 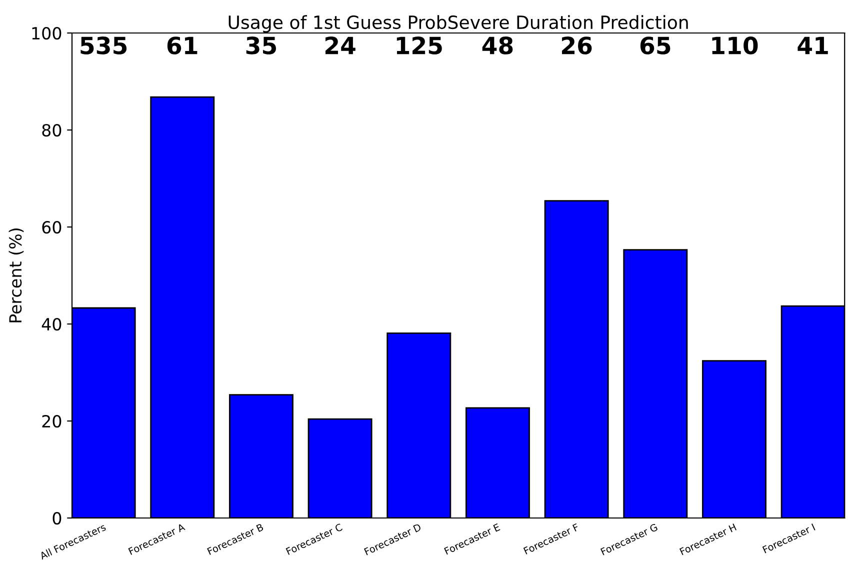 I want to click on annotation: 26, so click(x=577, y=45).